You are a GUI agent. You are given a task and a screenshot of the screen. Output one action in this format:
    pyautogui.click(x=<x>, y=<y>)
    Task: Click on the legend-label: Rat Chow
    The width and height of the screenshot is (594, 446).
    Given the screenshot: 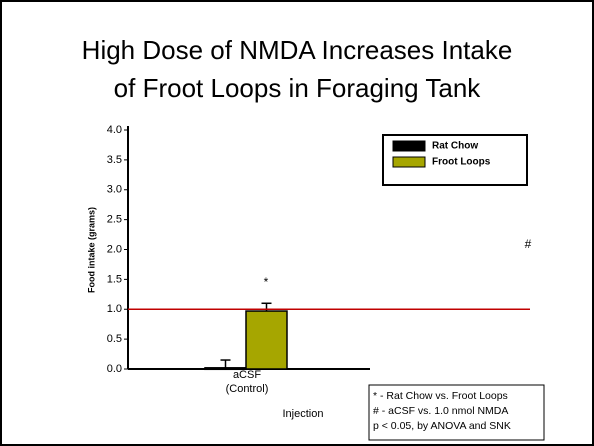 What is the action you would take?
    pyautogui.click(x=455, y=146)
    